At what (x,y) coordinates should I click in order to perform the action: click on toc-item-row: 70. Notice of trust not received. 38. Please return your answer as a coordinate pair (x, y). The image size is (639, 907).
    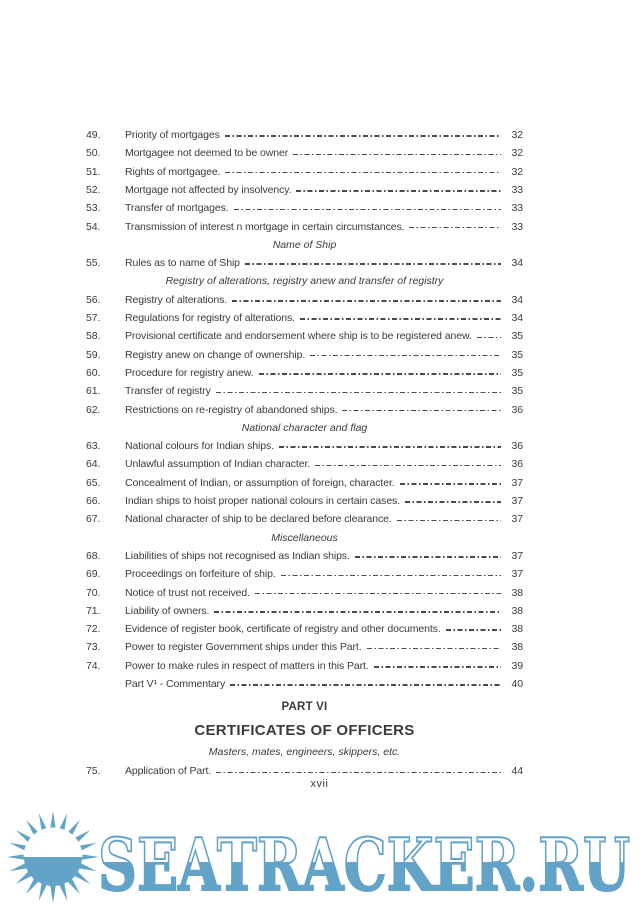
    Looking at the image, I should click on (304, 592).